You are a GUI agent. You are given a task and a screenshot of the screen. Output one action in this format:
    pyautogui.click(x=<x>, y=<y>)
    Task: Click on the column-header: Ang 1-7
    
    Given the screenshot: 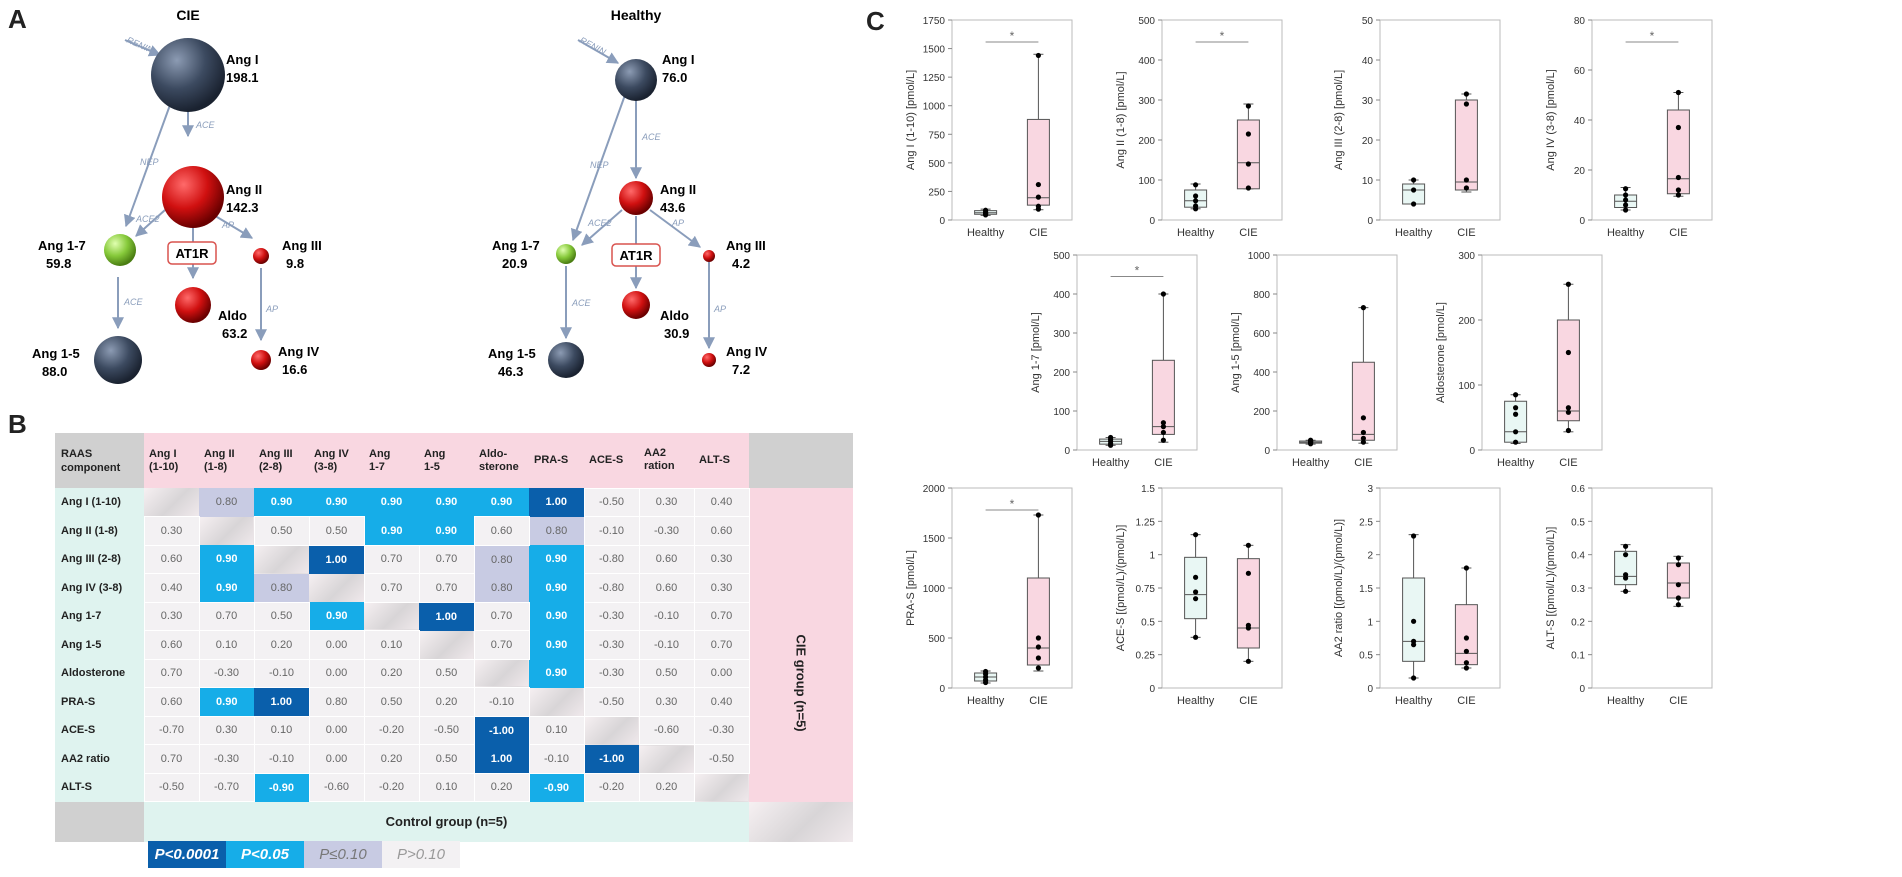 What is the action you would take?
    pyautogui.click(x=391, y=460)
    